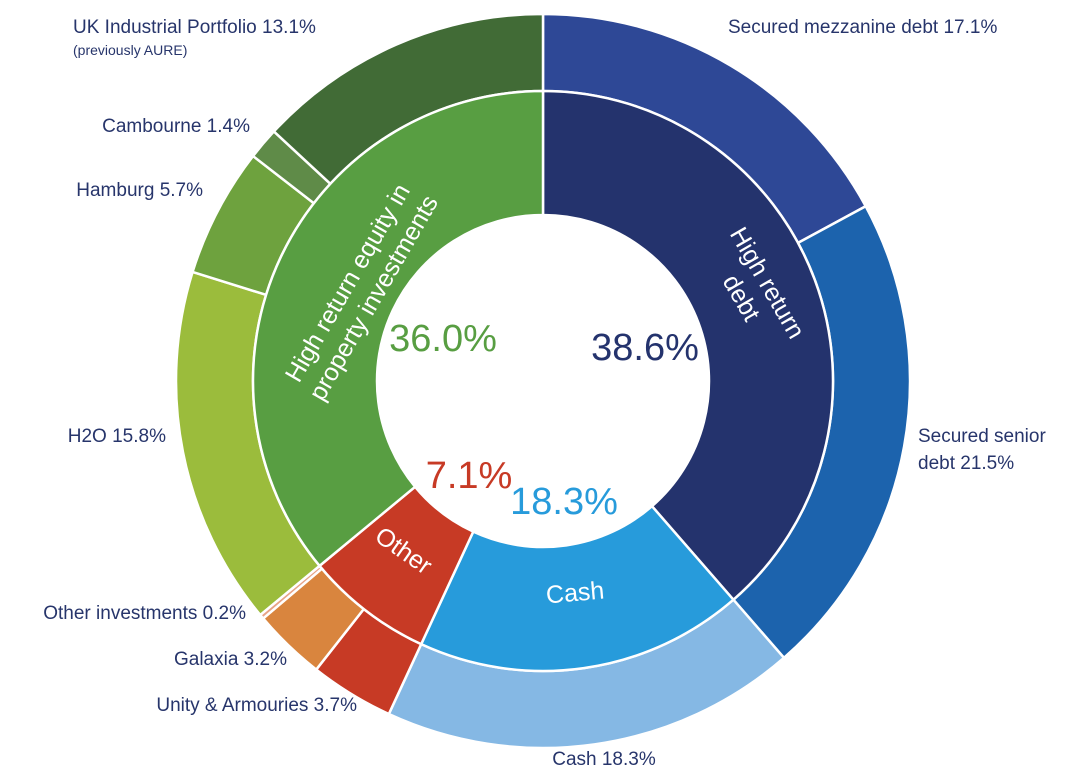 The width and height of the screenshot is (1080, 773). Describe the element at coordinates (139, 190) in the screenshot. I see `outer-label-hamburg: Hamburg 5.7%` at that location.